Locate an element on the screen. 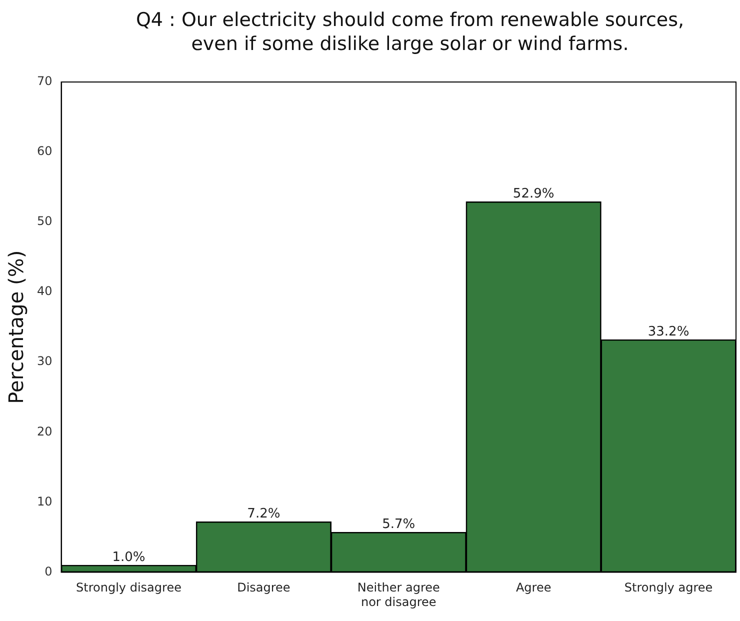 Image resolution: width=740 pixels, height=621 pixels. y-tick-label: 30 is located at coordinates (44, 361).